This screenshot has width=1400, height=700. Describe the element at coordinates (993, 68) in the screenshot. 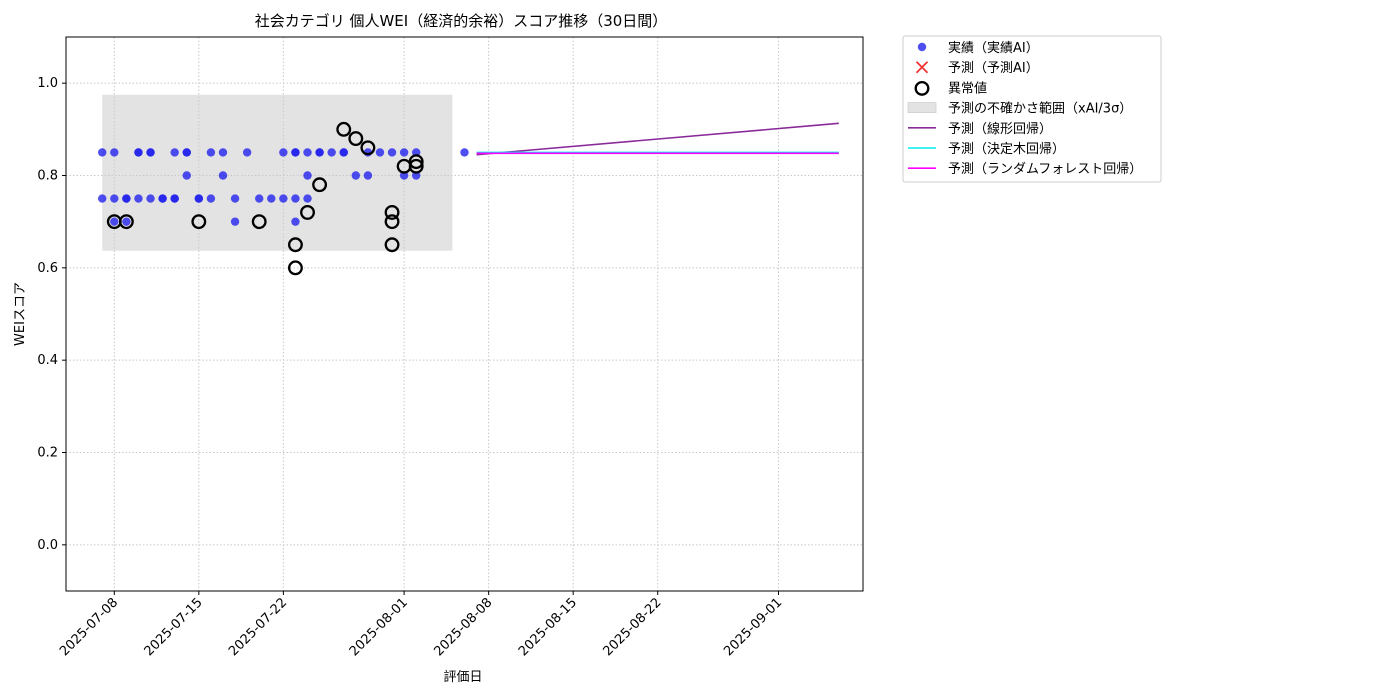

I see `legend-label: 予測（予測AI）` at that location.